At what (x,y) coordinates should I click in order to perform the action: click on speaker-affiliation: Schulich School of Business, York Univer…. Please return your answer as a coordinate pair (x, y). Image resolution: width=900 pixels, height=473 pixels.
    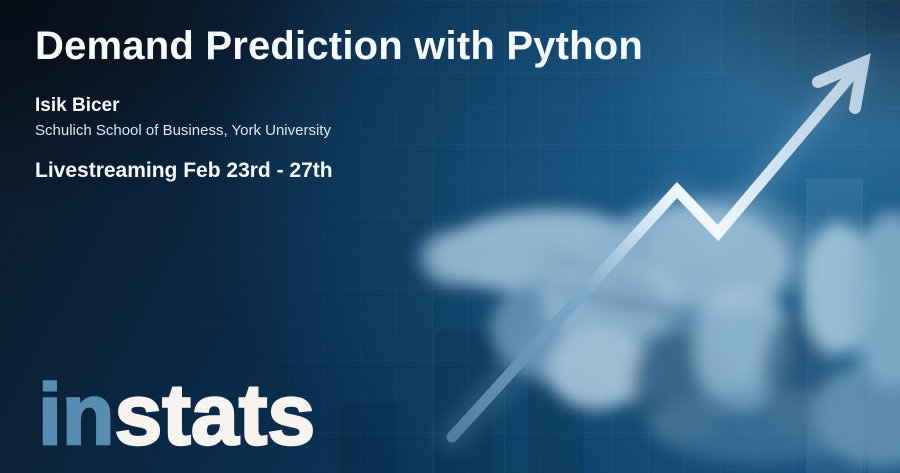
    Looking at the image, I should click on (183, 130).